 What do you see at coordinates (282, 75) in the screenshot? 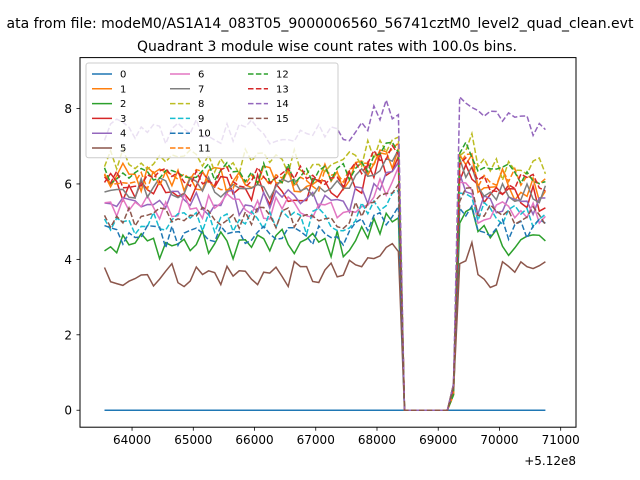
I see `legend-label-12: 12` at bounding box center [282, 75].